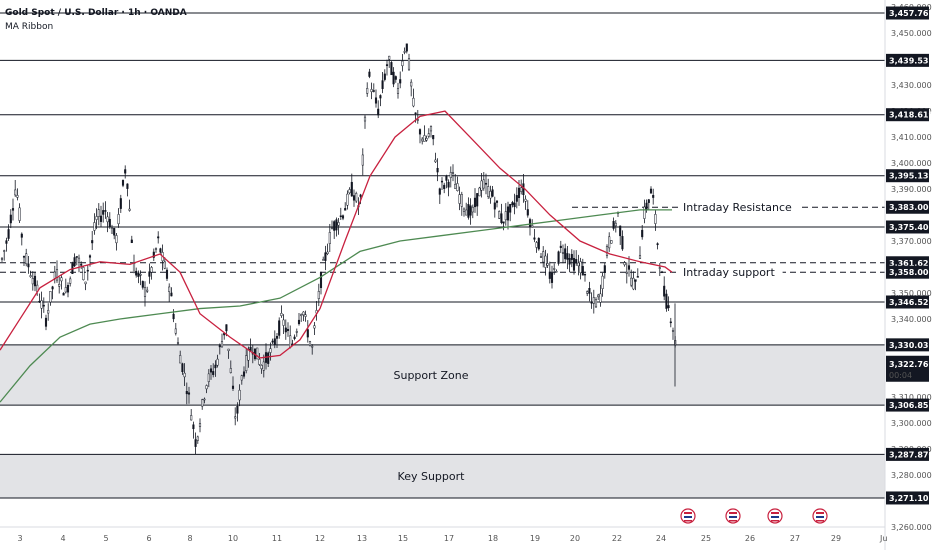  What do you see at coordinates (795, 538) in the screenshot?
I see `time-tick-label: 27` at bounding box center [795, 538].